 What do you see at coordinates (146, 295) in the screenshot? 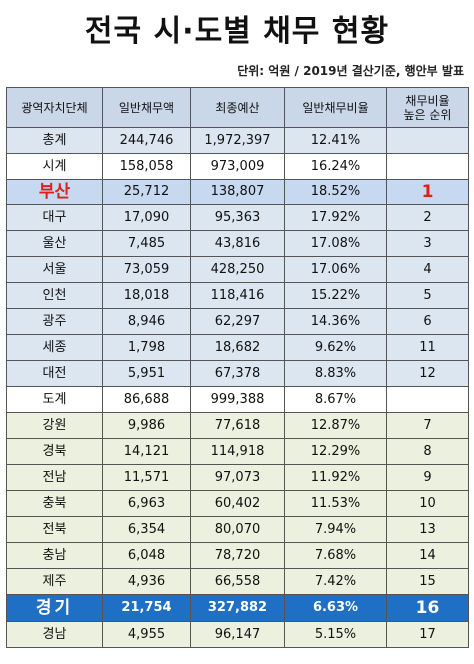
I see `debt-cell: 18,018` at bounding box center [146, 295].